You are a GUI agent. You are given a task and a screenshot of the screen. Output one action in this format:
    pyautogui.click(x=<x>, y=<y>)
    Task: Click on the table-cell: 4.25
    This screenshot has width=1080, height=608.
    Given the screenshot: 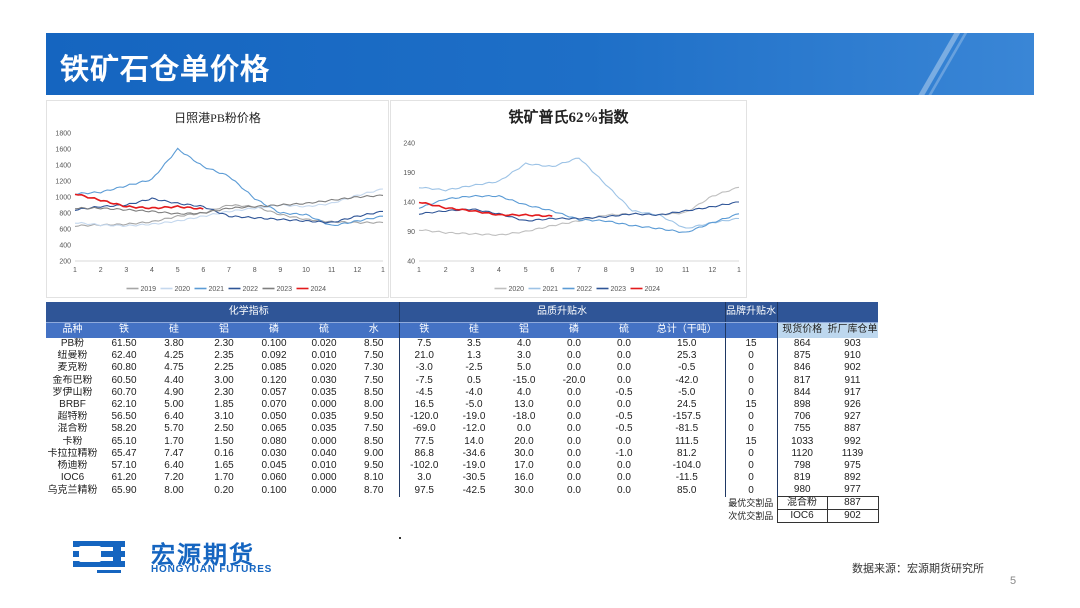 What is the action you would take?
    pyautogui.click(x=174, y=356)
    